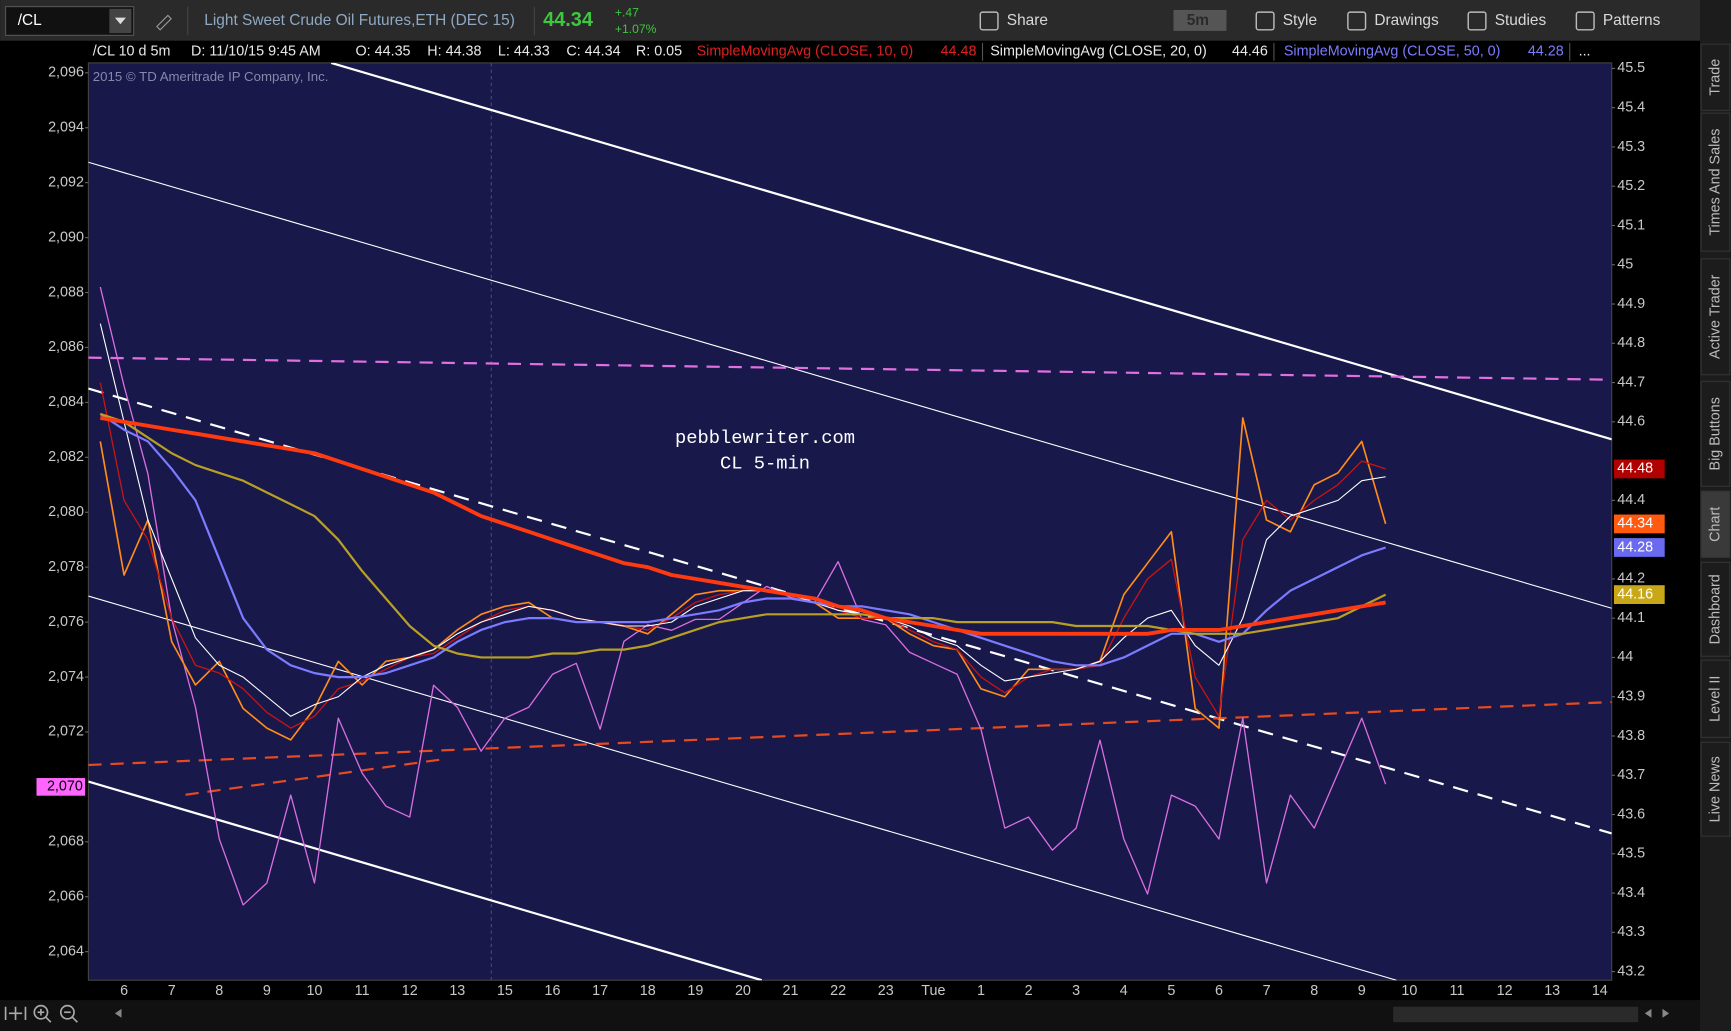 The height and width of the screenshot is (1031, 1731). What do you see at coordinates (425, 880) in the screenshot?
I see `trend-line` at bounding box center [425, 880].